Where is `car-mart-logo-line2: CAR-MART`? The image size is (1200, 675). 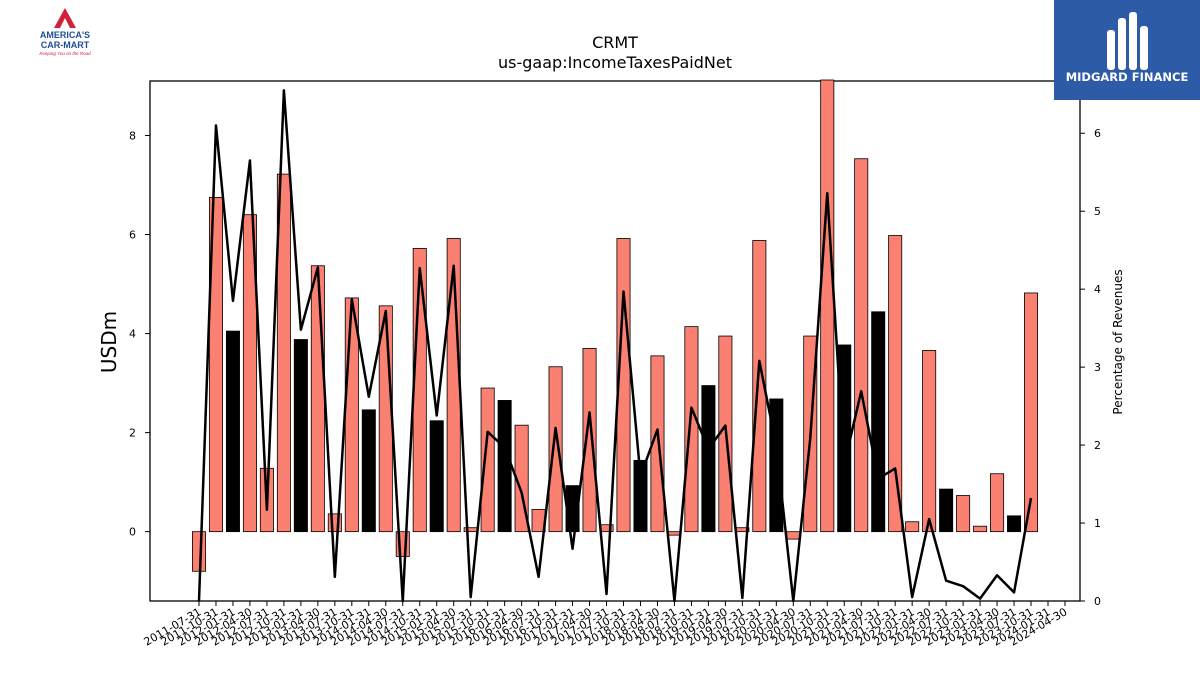
car-mart-logo-line2: CAR-MART is located at coordinates (65, 45).